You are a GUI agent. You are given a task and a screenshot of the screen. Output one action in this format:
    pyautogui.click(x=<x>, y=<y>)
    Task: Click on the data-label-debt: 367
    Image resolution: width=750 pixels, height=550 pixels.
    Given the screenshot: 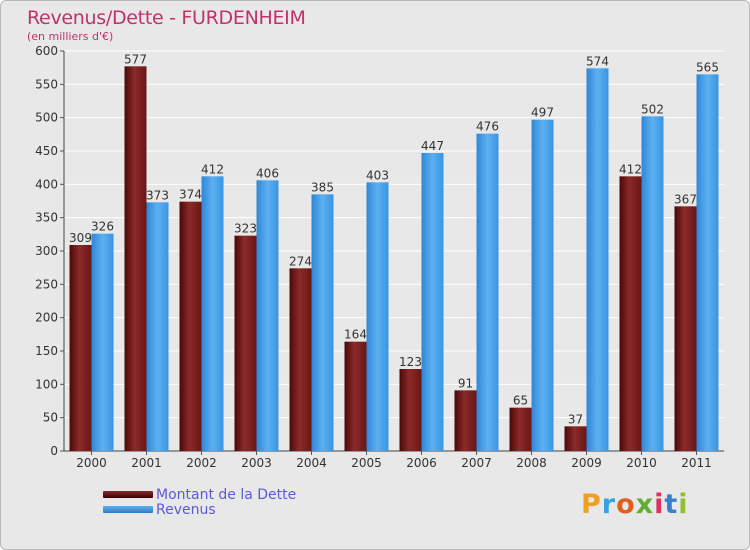 What is the action you would take?
    pyautogui.click(x=685, y=199)
    